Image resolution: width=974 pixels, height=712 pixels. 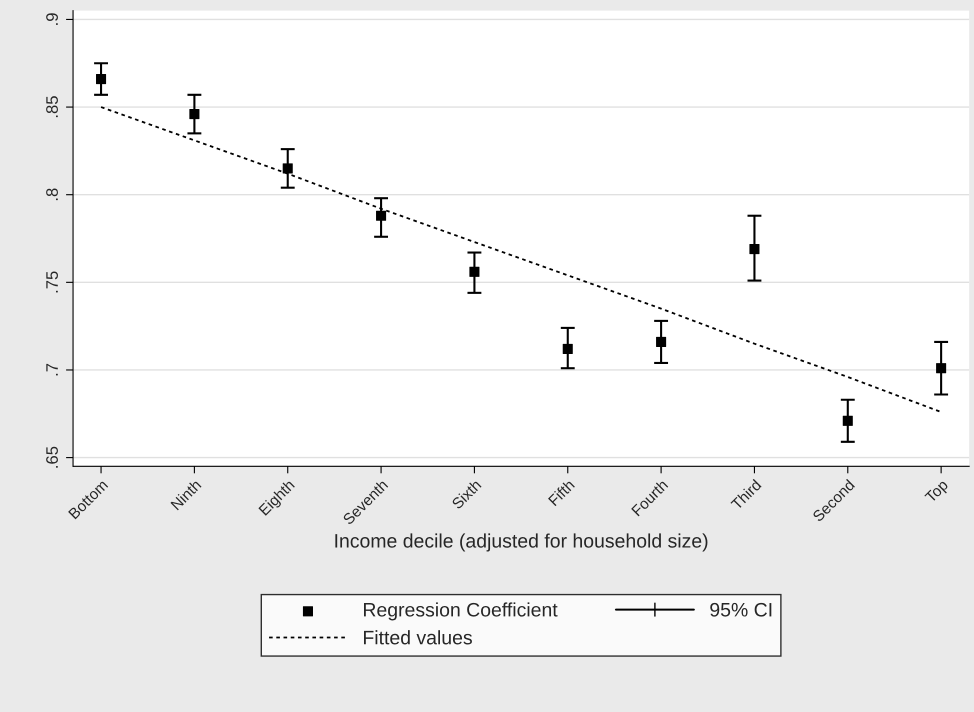 What do you see at coordinates (561, 492) in the screenshot?
I see `x-tick-label: Fifth` at bounding box center [561, 492].